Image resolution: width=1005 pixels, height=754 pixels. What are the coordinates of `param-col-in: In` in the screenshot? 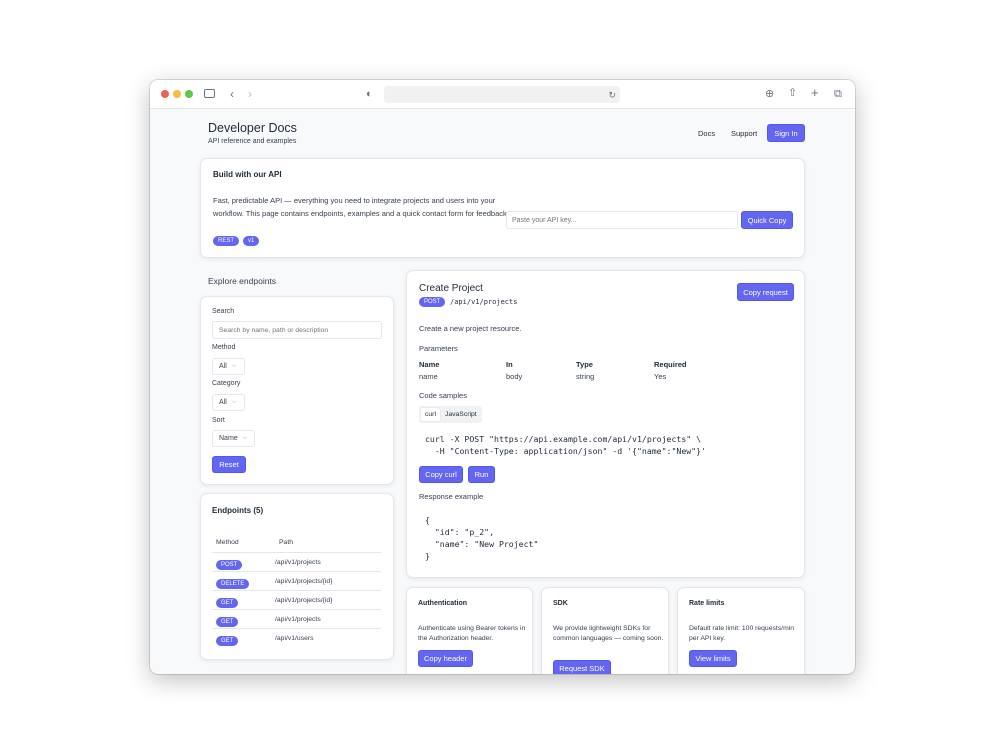 It's located at (509, 364).